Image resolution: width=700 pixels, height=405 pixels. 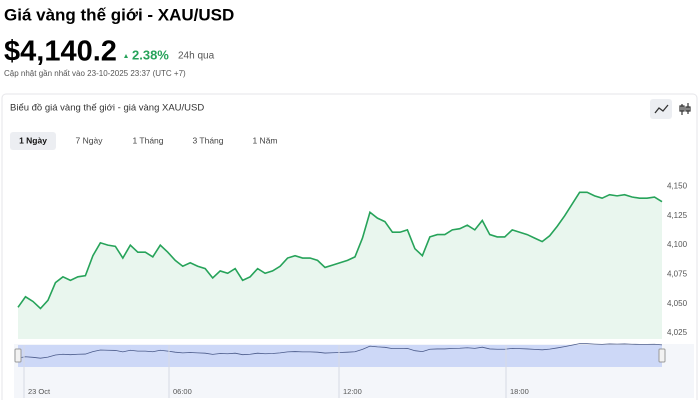 I want to click on navigator-selection, so click(x=340, y=356).